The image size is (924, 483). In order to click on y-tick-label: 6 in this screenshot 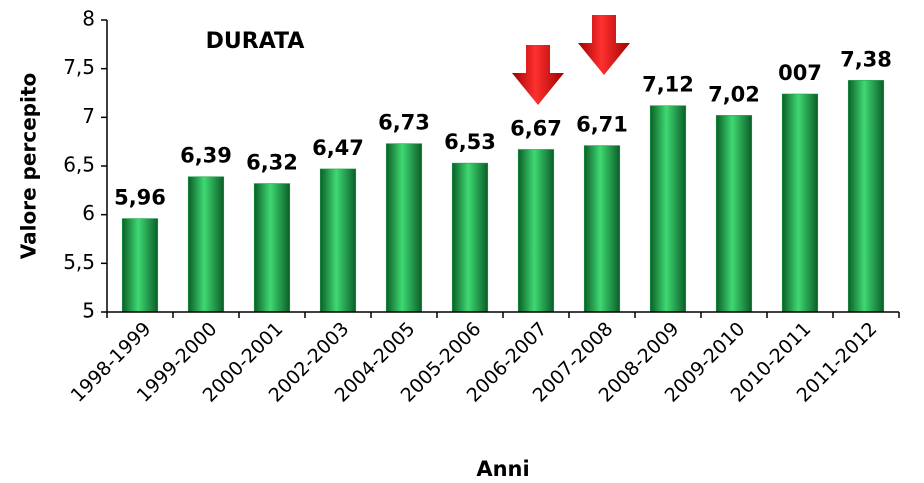, I will do `click(88, 213)`.